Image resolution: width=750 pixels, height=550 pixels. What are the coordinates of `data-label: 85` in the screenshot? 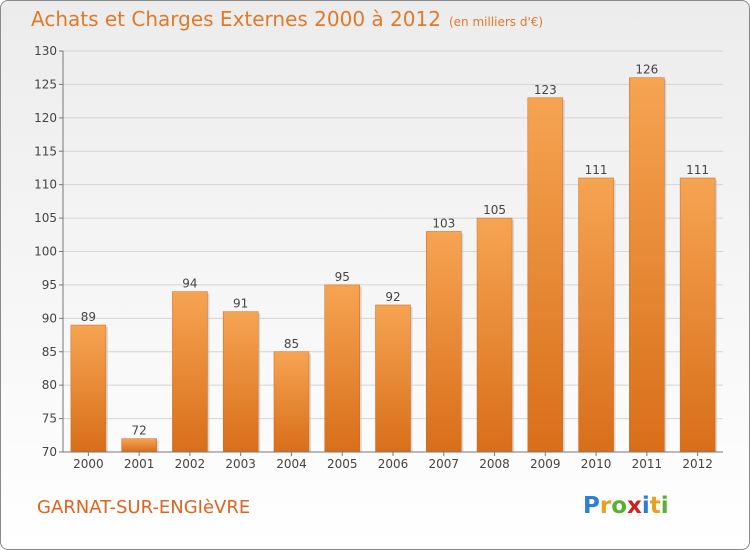 It's located at (291, 344).